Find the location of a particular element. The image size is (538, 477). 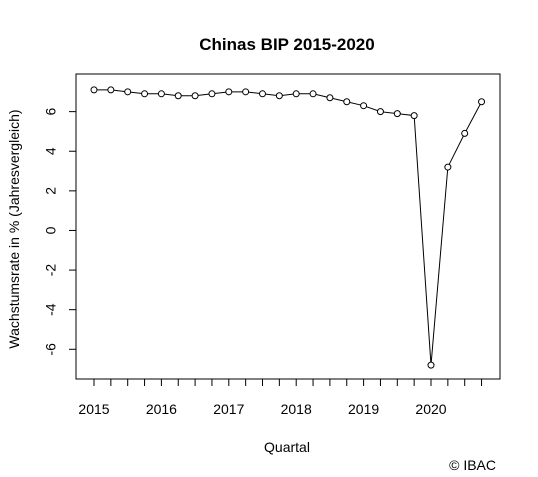

x-tick-label: 2019 is located at coordinates (363, 409).